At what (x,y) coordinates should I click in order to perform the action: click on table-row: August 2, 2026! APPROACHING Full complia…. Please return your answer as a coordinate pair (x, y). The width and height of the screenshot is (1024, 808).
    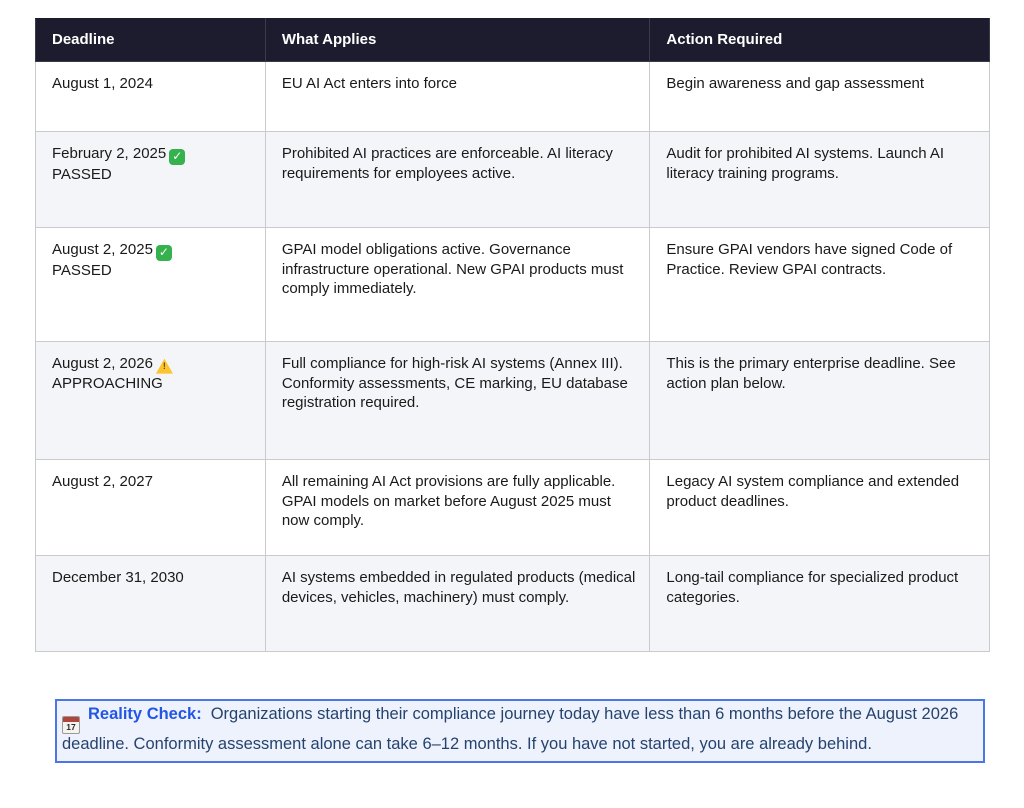
    Looking at the image, I should click on (512, 400).